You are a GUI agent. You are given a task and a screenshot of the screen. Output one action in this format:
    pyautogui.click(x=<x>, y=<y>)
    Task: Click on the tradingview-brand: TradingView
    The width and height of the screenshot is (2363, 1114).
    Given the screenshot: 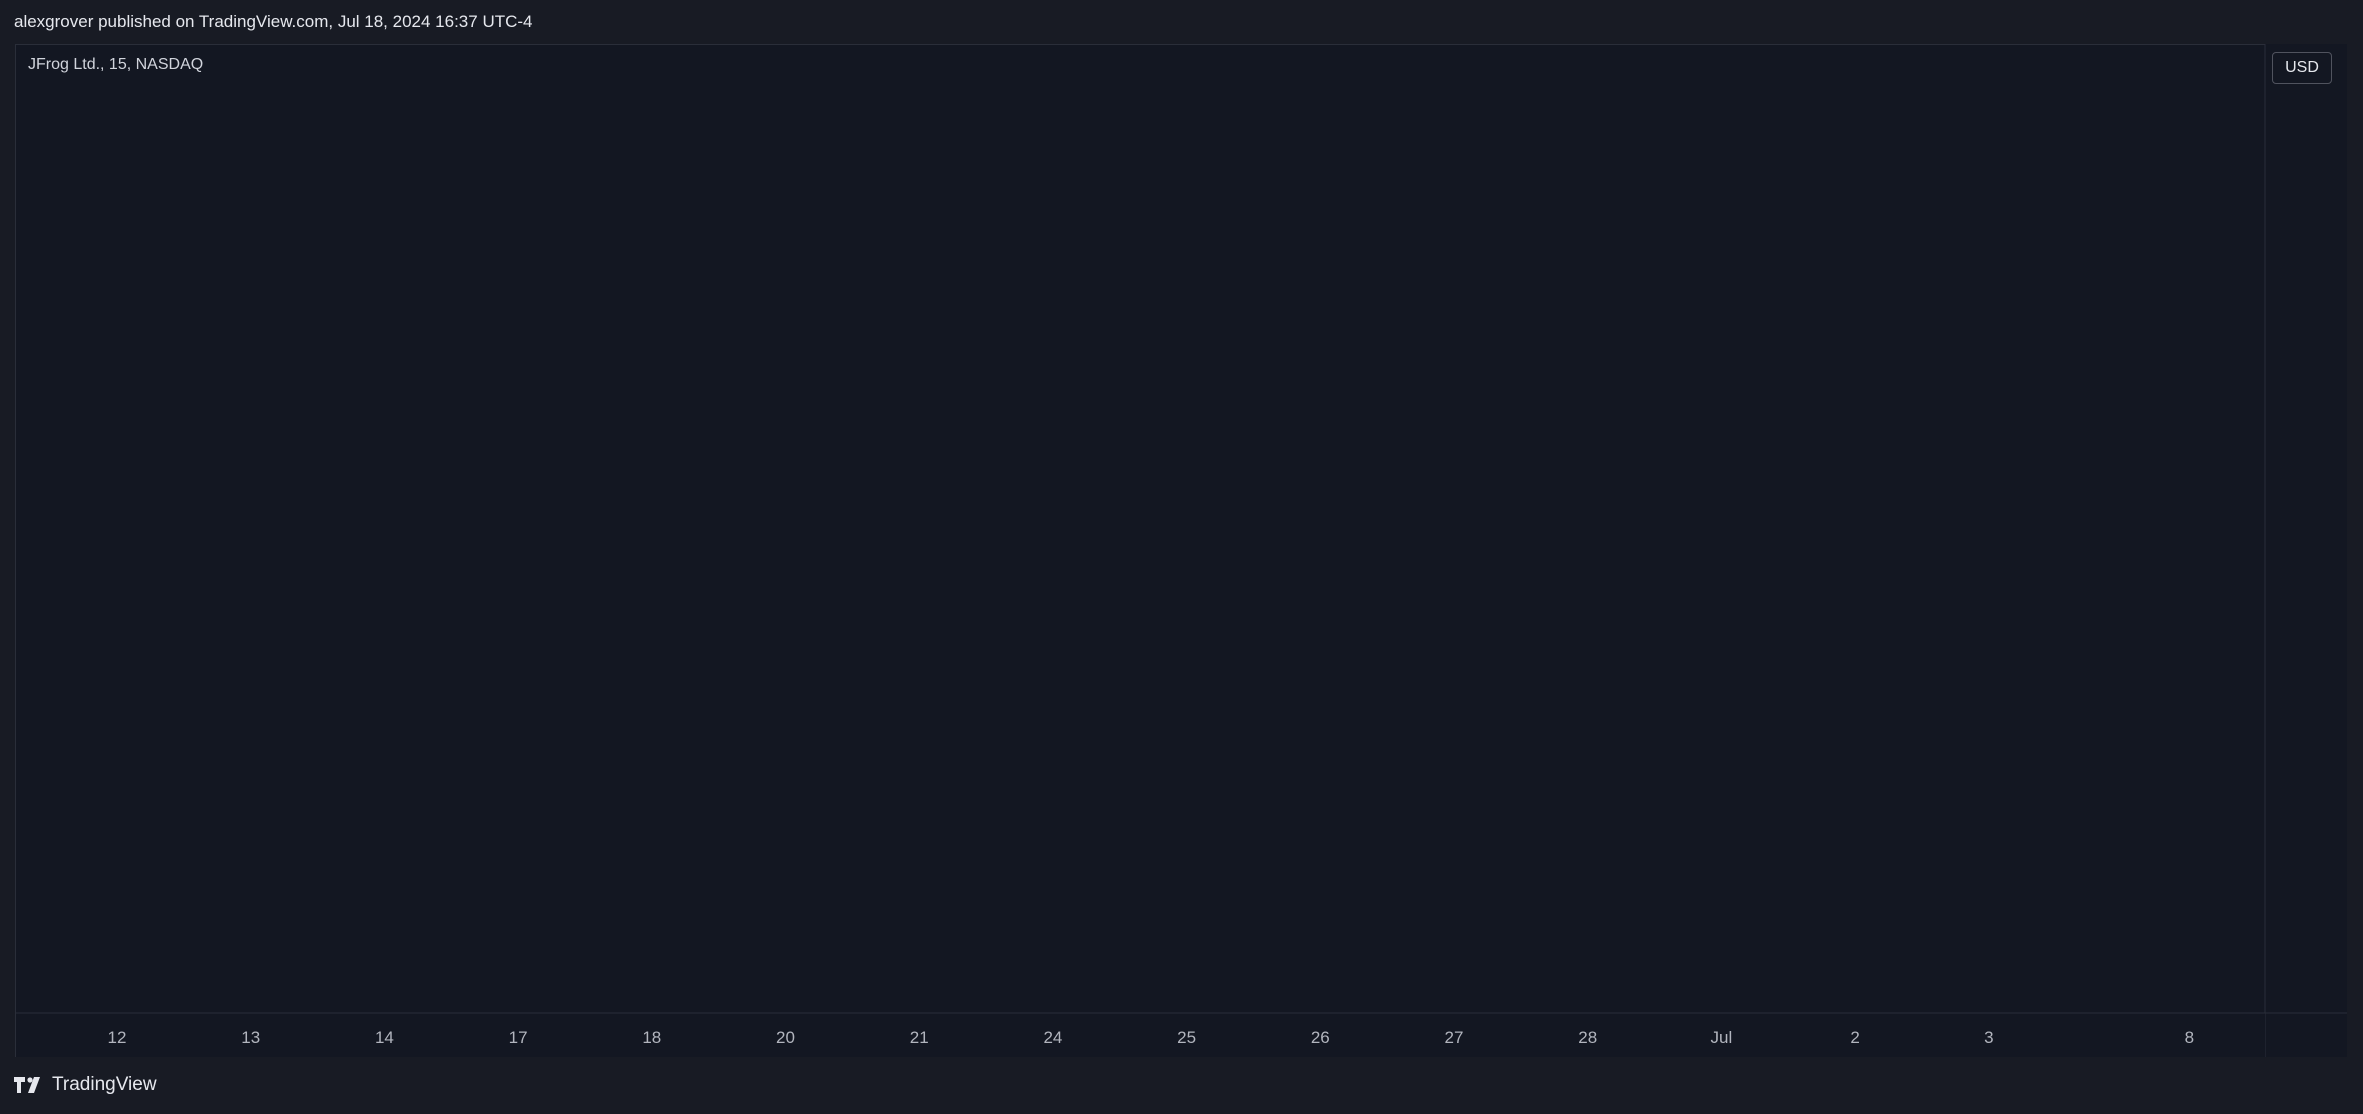 What is the action you would take?
    pyautogui.click(x=104, y=1084)
    